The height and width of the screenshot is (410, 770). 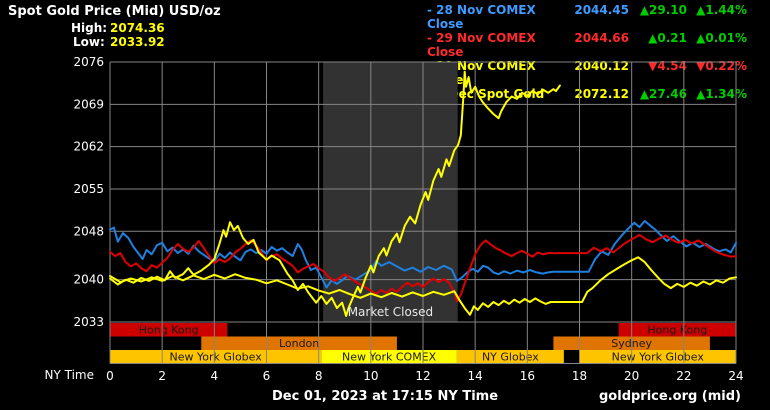 I want to click on x-axis-title: NY Time, so click(x=69, y=375).